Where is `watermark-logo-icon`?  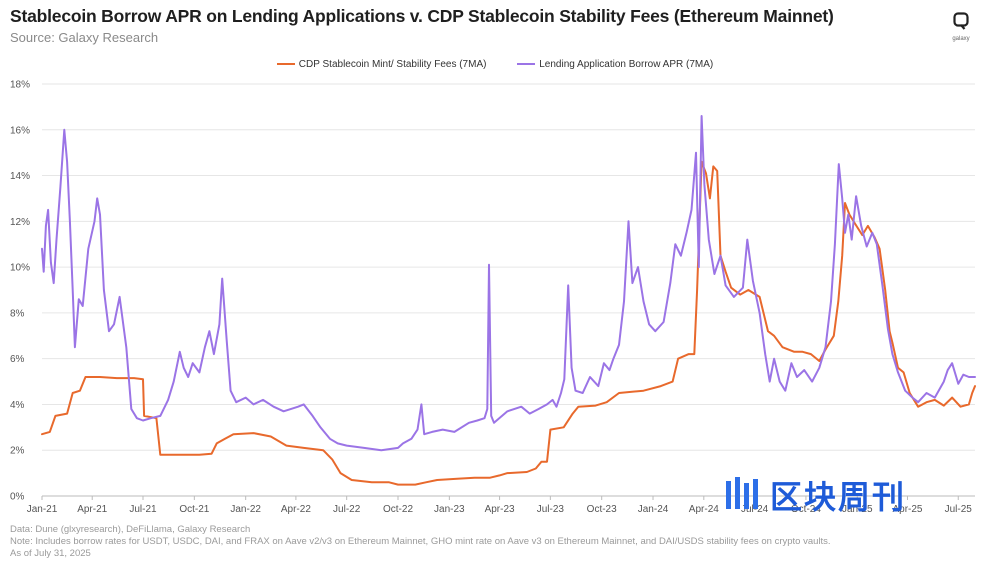 watermark-logo-icon is located at coordinates (742, 493).